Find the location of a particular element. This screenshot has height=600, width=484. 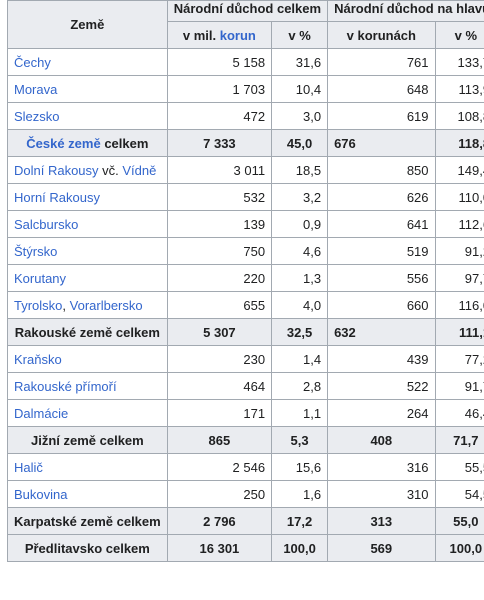

region-link-vorarlbersko: Vorarlbersko is located at coordinates (106, 305).